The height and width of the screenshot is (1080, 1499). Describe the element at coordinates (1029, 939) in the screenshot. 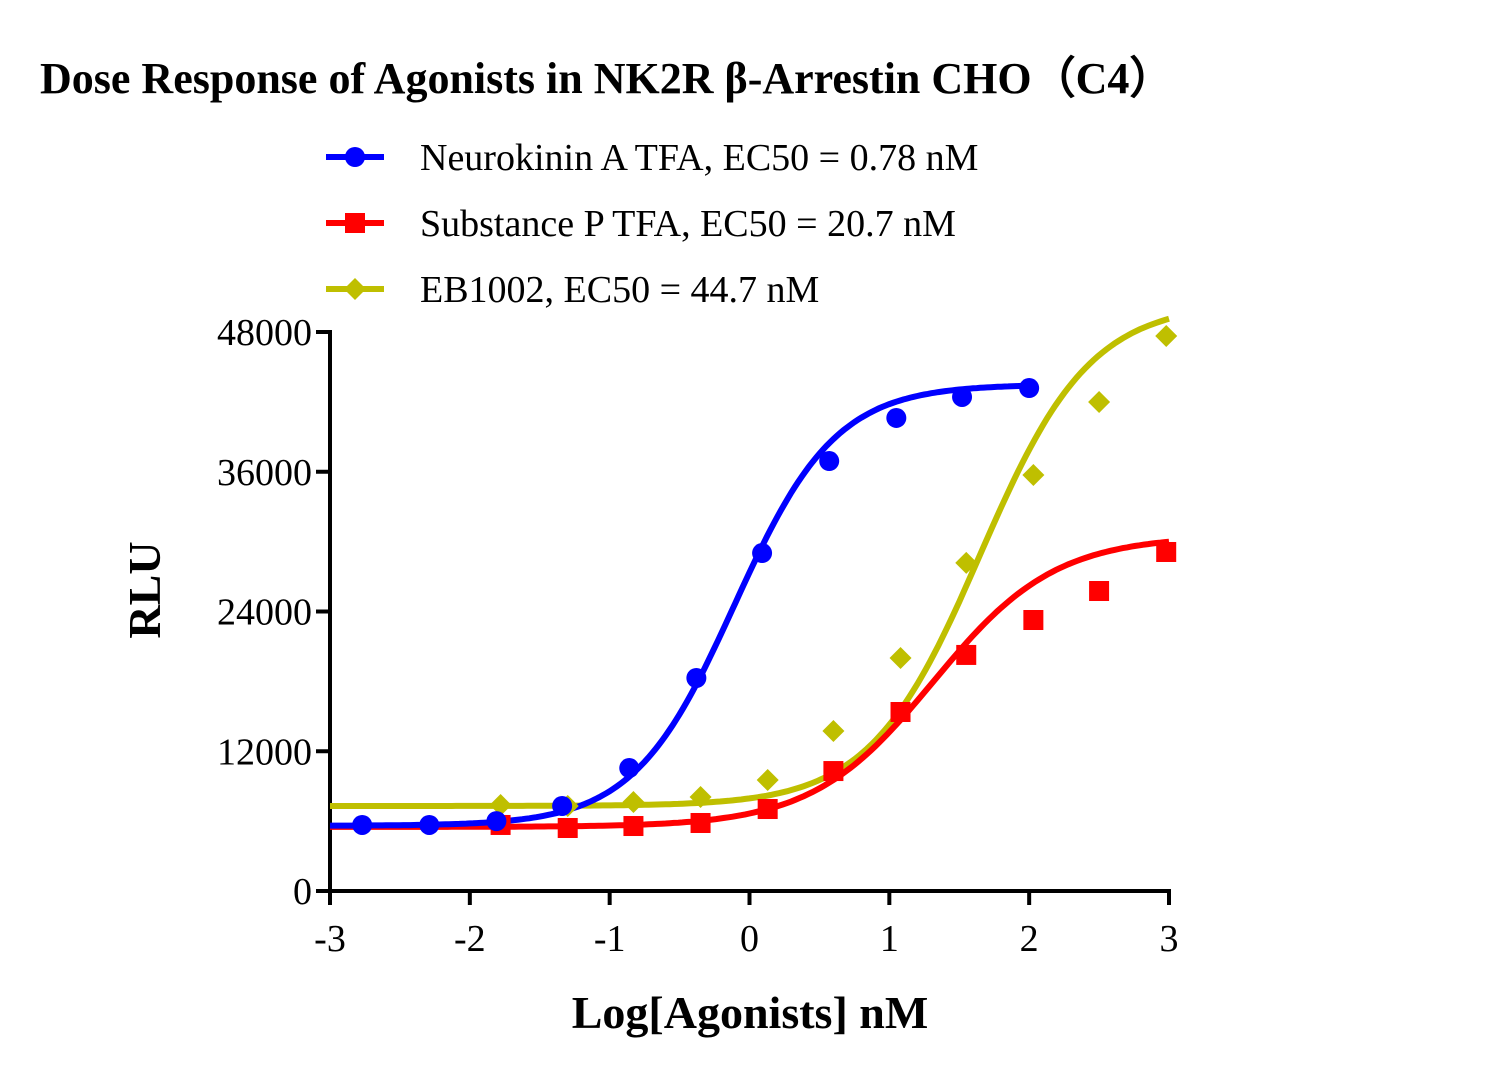

I see `x-tick-label: 2` at that location.